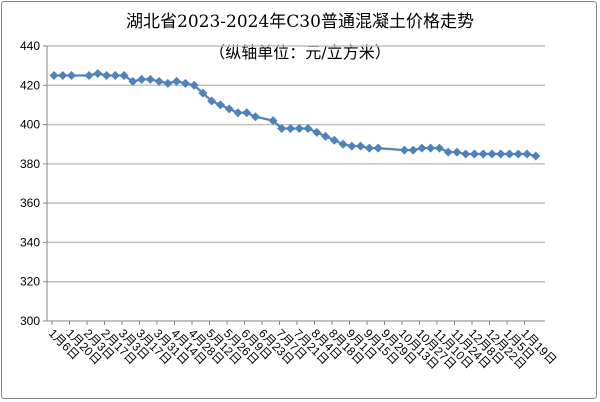 The image size is (600, 402). I want to click on chart-subtitle: （纵轴单位：元/立方米）, so click(299, 52).